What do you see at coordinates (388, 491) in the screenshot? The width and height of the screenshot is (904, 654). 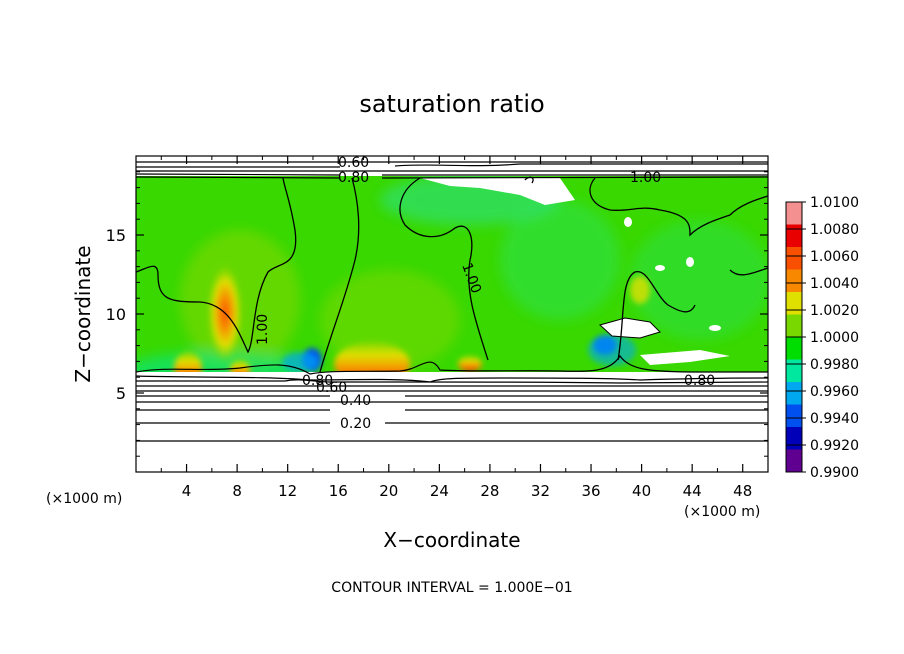 I see `x-tick-label: 20` at bounding box center [388, 491].